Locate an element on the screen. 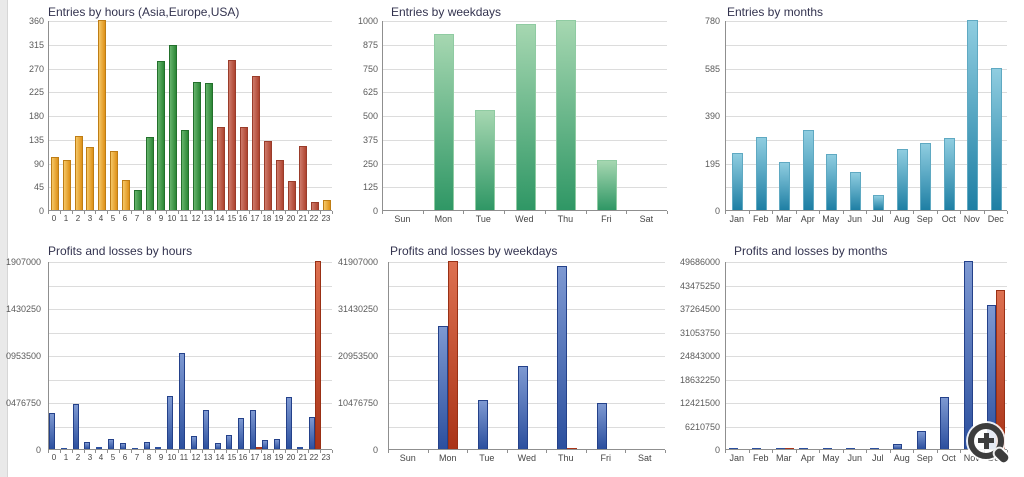 The width and height of the screenshot is (1024, 477). x-axis-label: 20 is located at coordinates (291, 218).